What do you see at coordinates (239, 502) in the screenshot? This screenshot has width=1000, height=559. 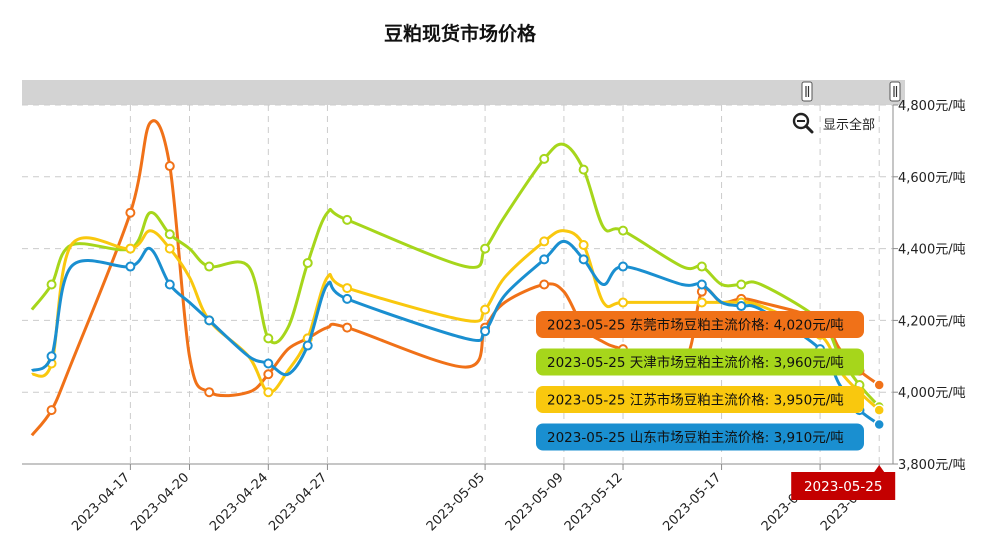 I see `x-tick-label: 2023-04-24` at bounding box center [239, 502].